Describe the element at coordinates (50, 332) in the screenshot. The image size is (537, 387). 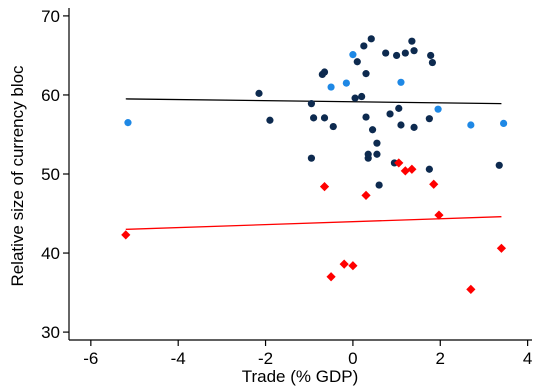
I see `y-tick-label: 30` at that location.